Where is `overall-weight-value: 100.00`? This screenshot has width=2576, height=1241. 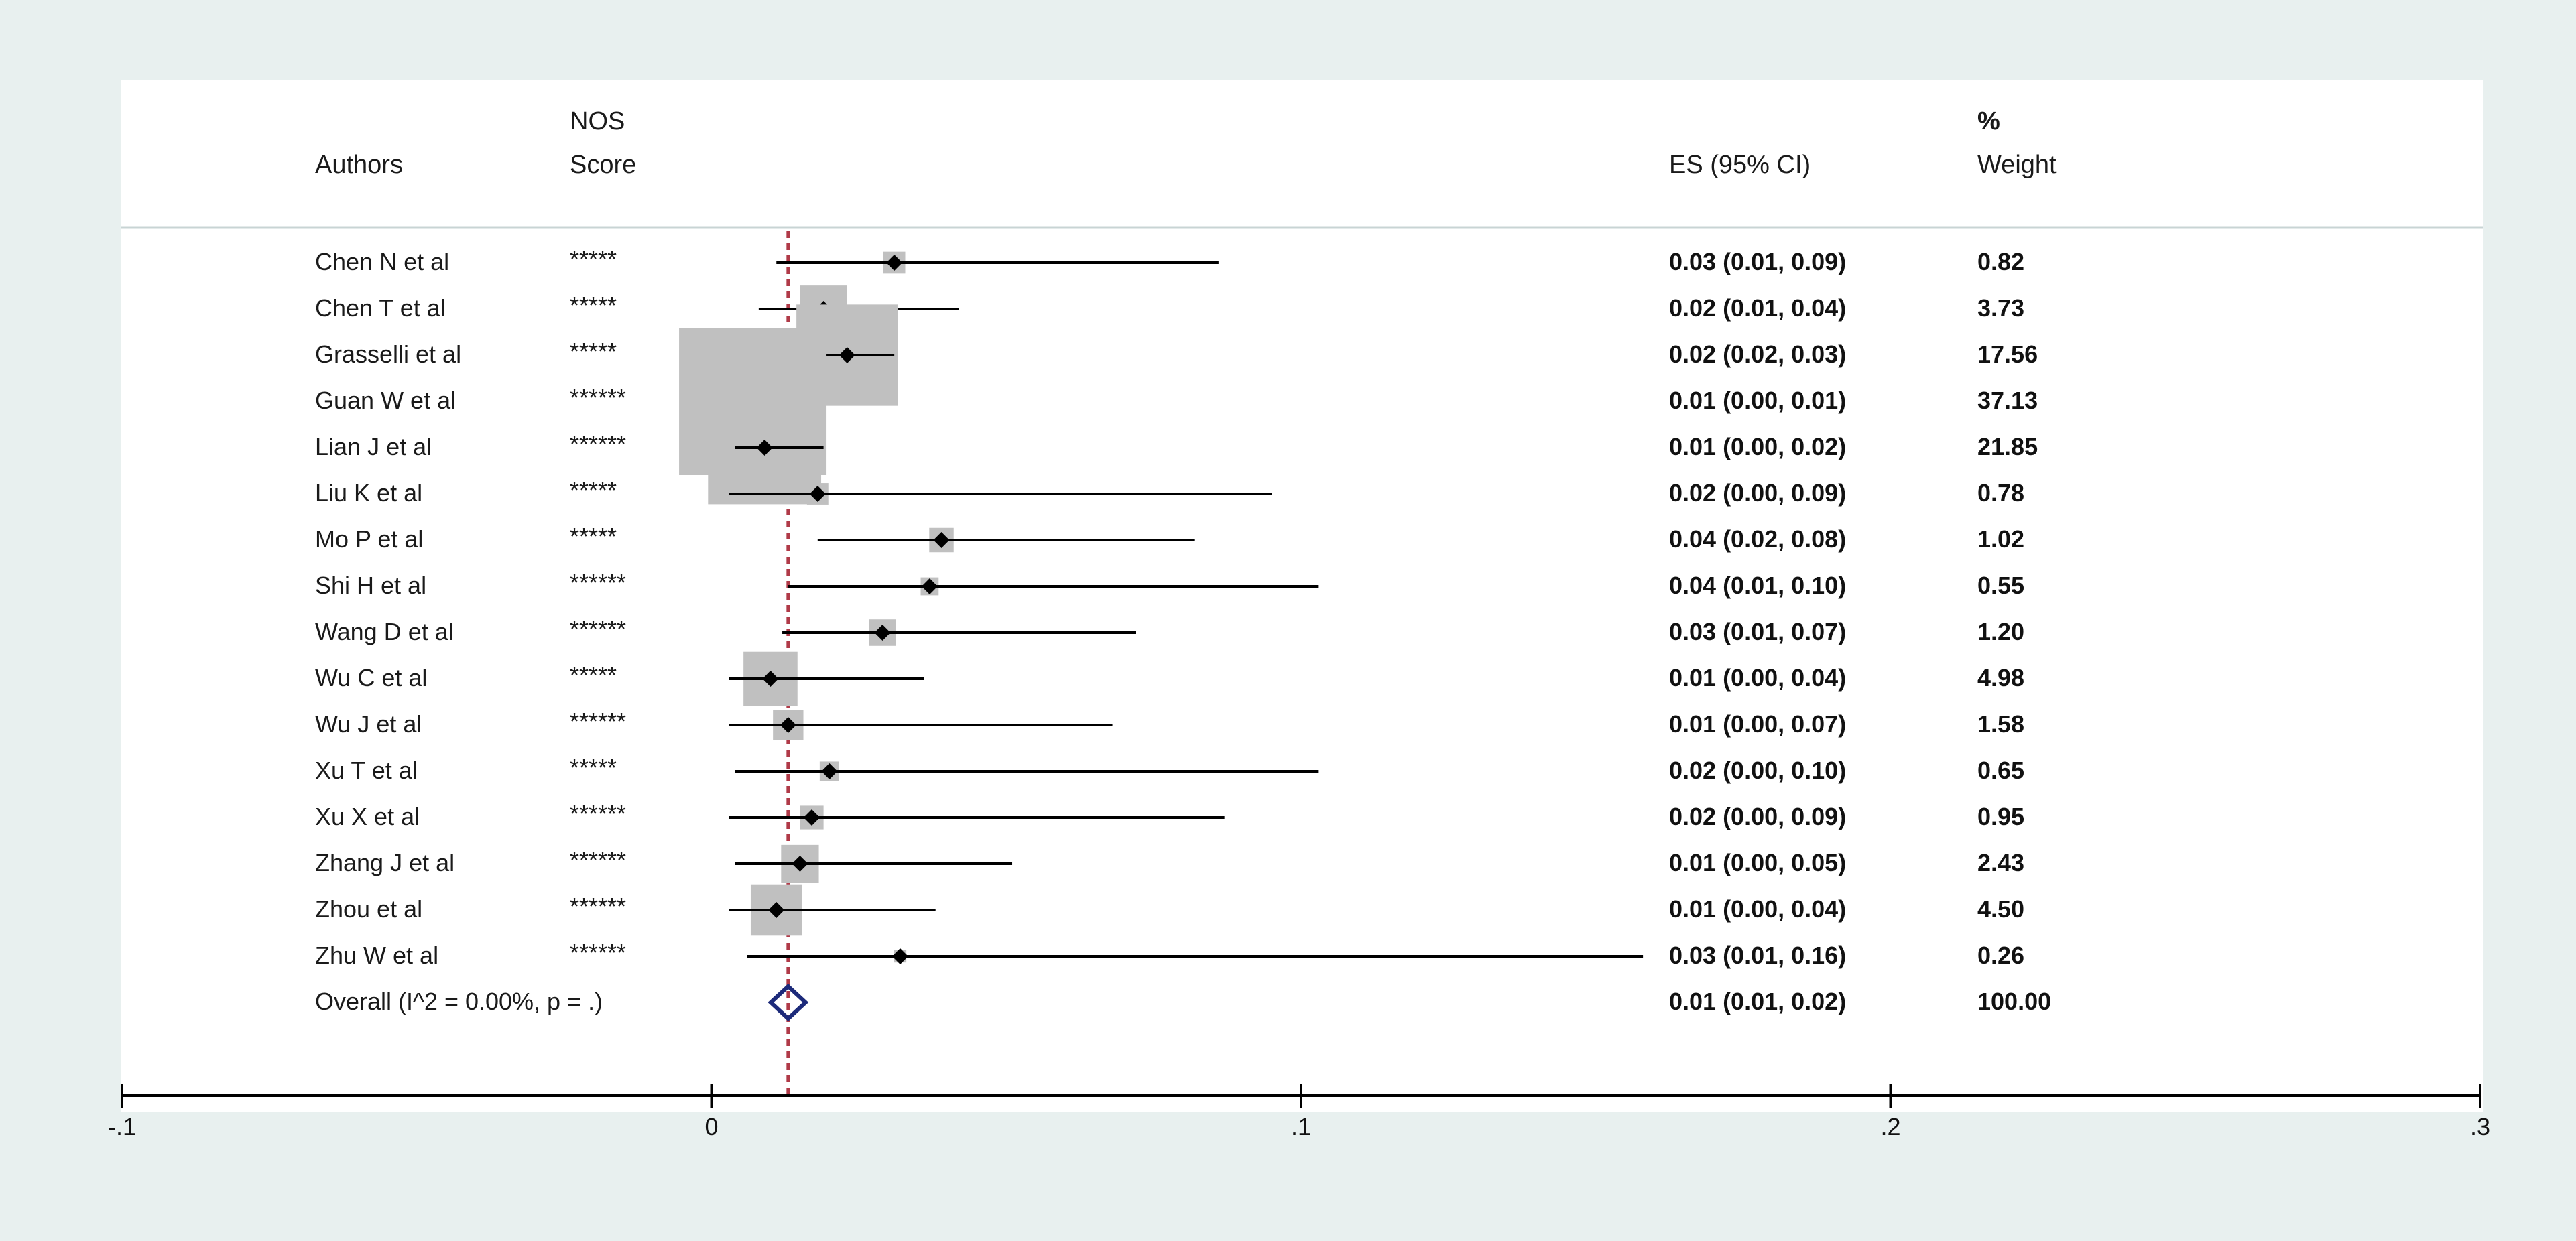 overall-weight-value: 100.00 is located at coordinates (2015, 1001).